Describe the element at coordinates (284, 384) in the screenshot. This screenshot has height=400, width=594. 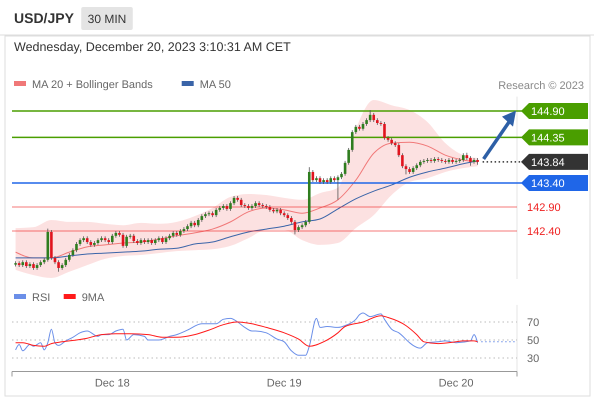
I see `x-tick-label: Dec 19` at that location.